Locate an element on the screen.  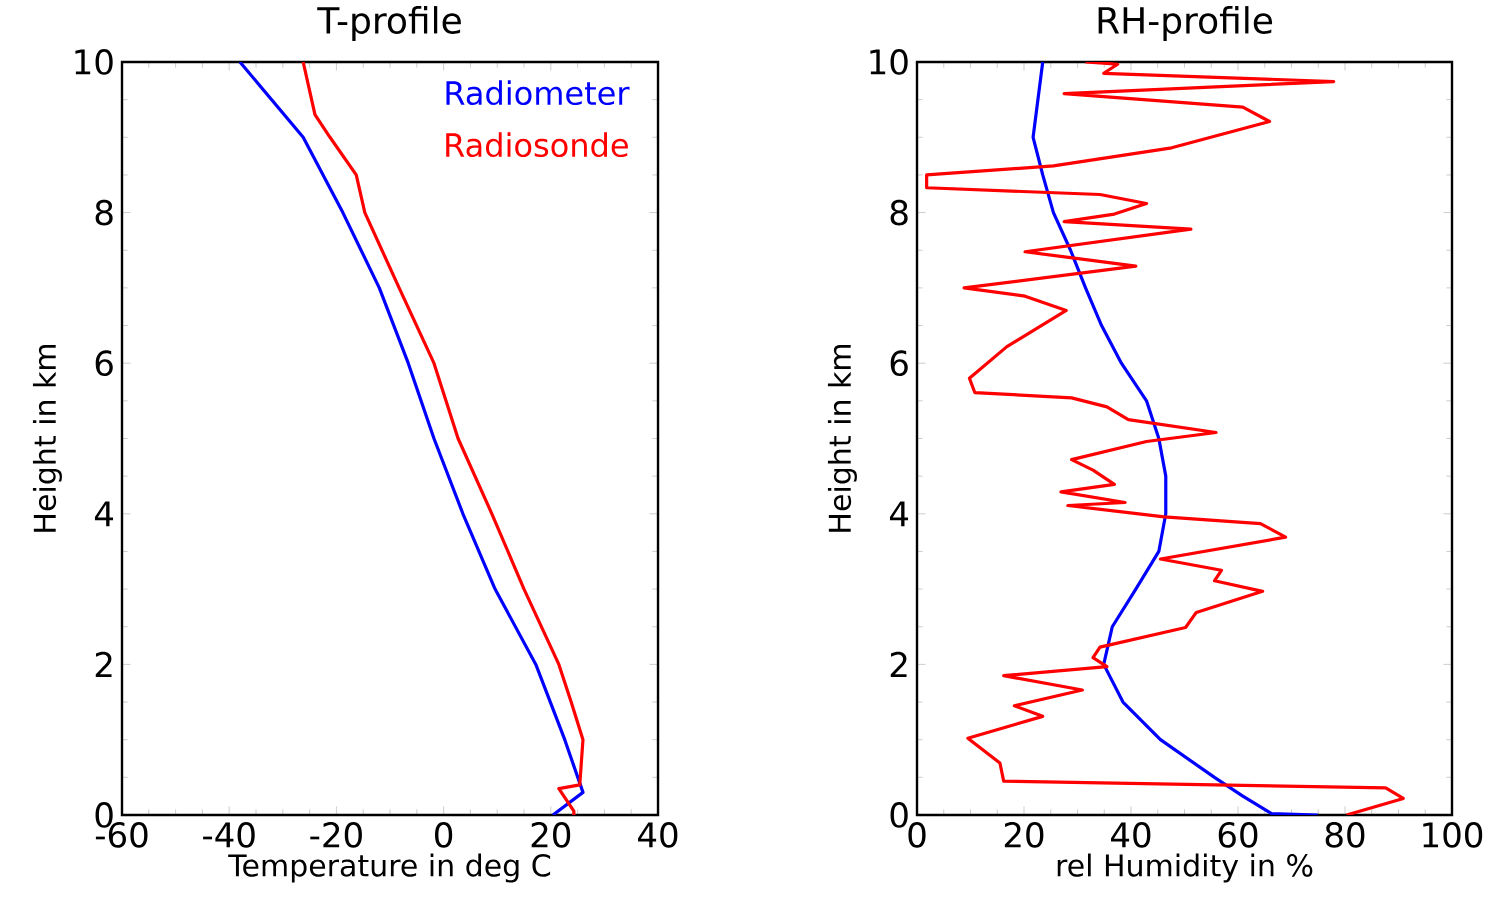
x-axis-title: Temperature in deg C is located at coordinates (389, 868).